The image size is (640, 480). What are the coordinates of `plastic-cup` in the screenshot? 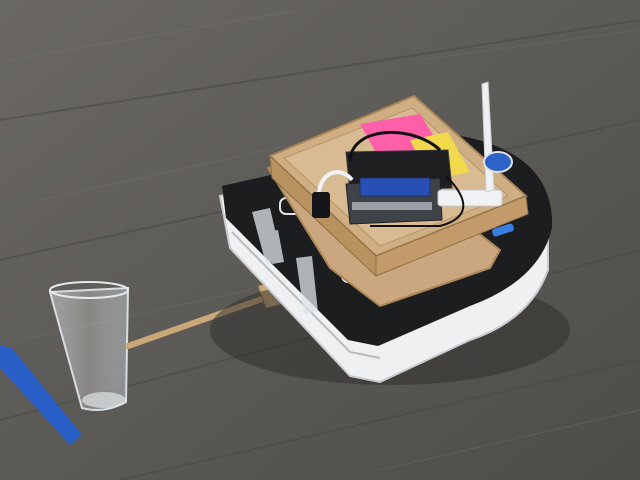 It's located at (89, 346).